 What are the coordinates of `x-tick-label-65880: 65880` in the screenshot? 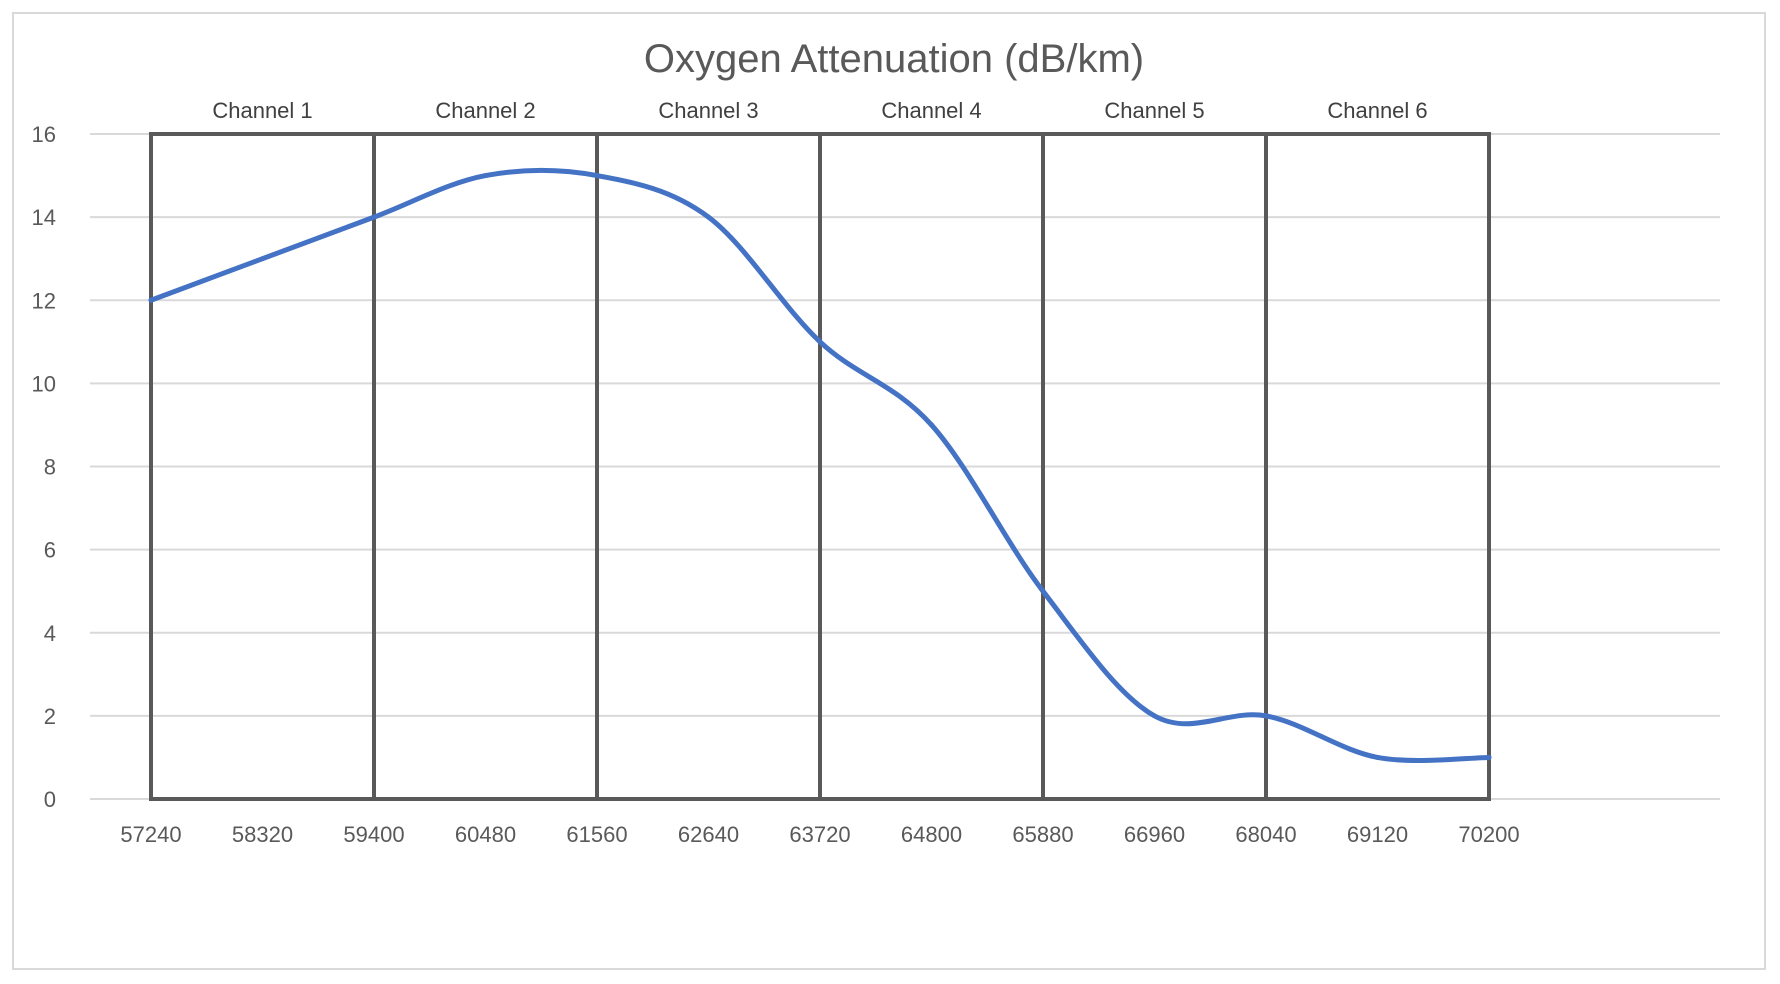 It's located at (1042, 834).